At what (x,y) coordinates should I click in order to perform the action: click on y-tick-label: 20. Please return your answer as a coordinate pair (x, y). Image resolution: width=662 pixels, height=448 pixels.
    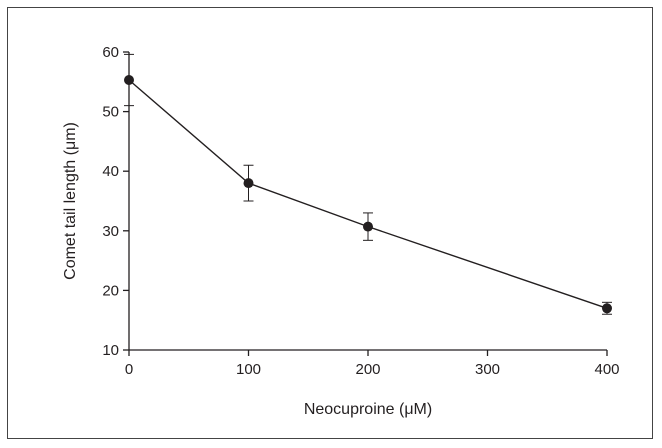
    Looking at the image, I should click on (110, 290).